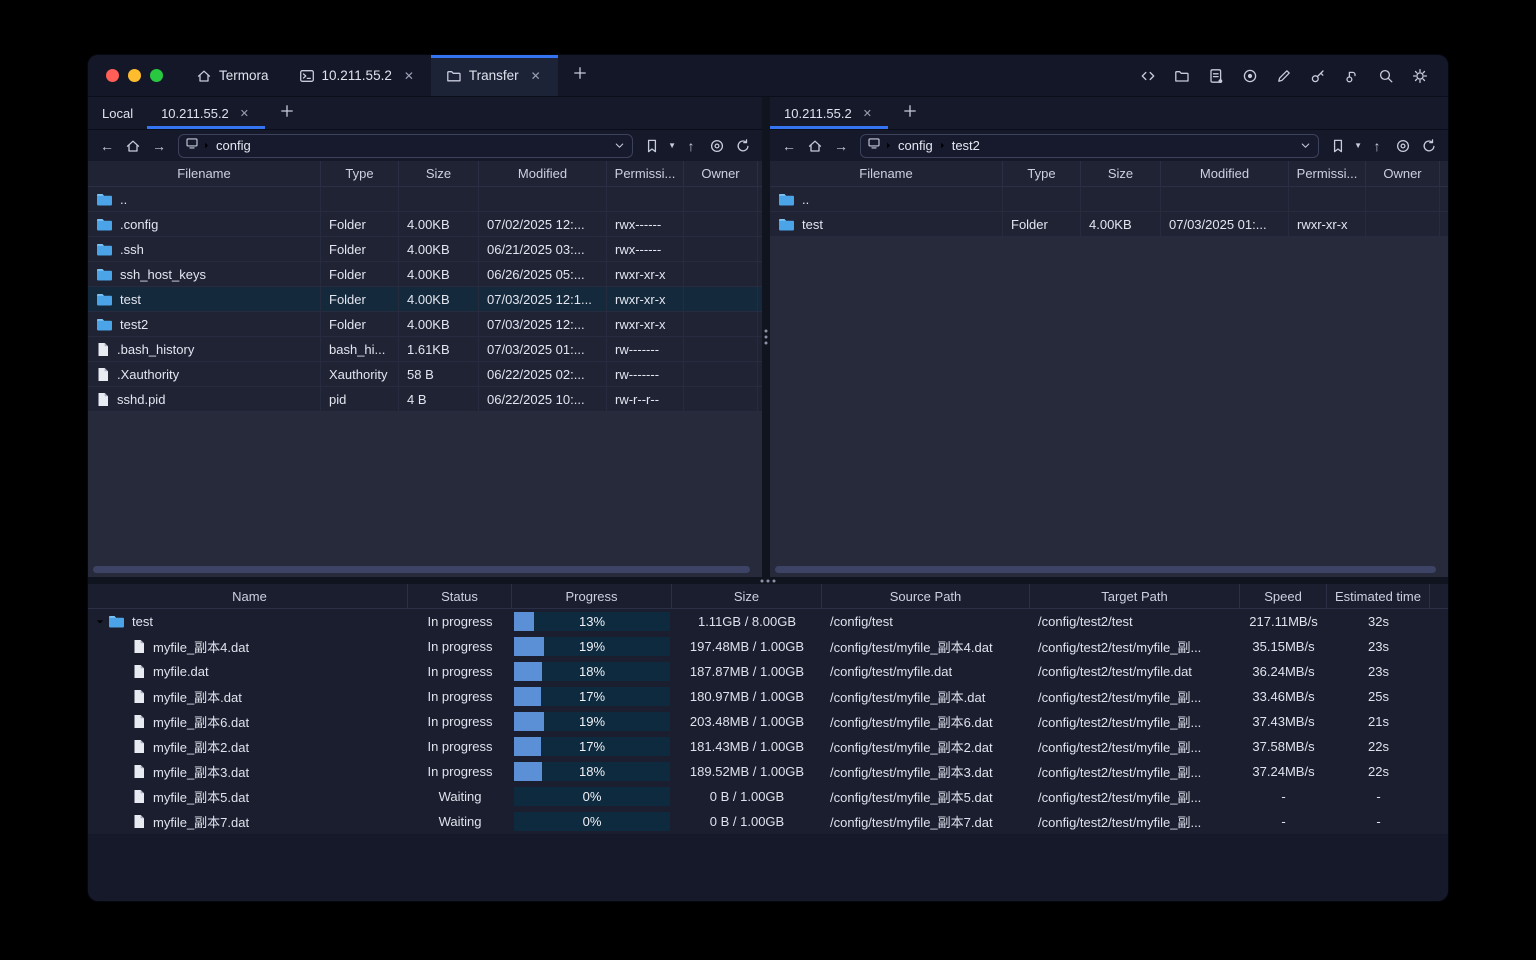  What do you see at coordinates (460, 596) in the screenshot?
I see `column-header: Status` at bounding box center [460, 596].